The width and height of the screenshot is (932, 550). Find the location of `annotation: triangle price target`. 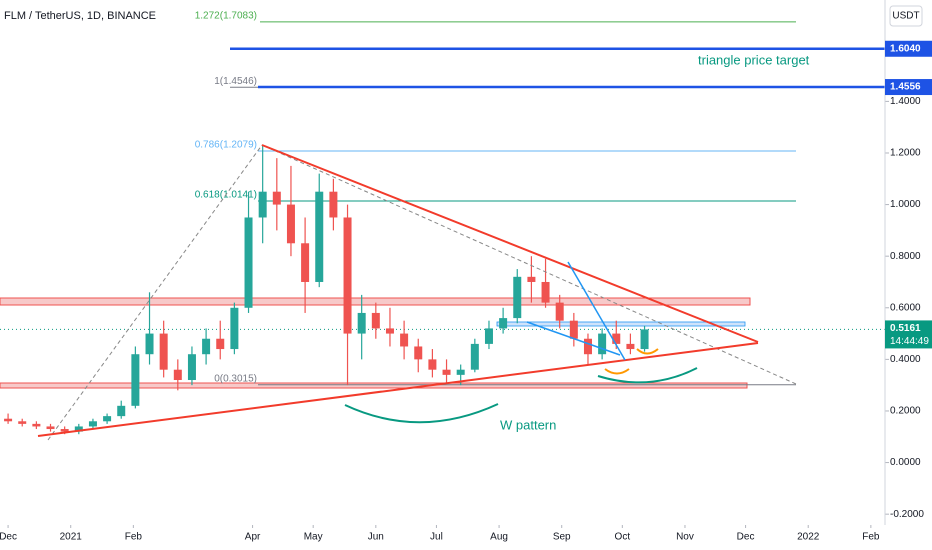

annotation: triangle price target is located at coordinates (754, 59).